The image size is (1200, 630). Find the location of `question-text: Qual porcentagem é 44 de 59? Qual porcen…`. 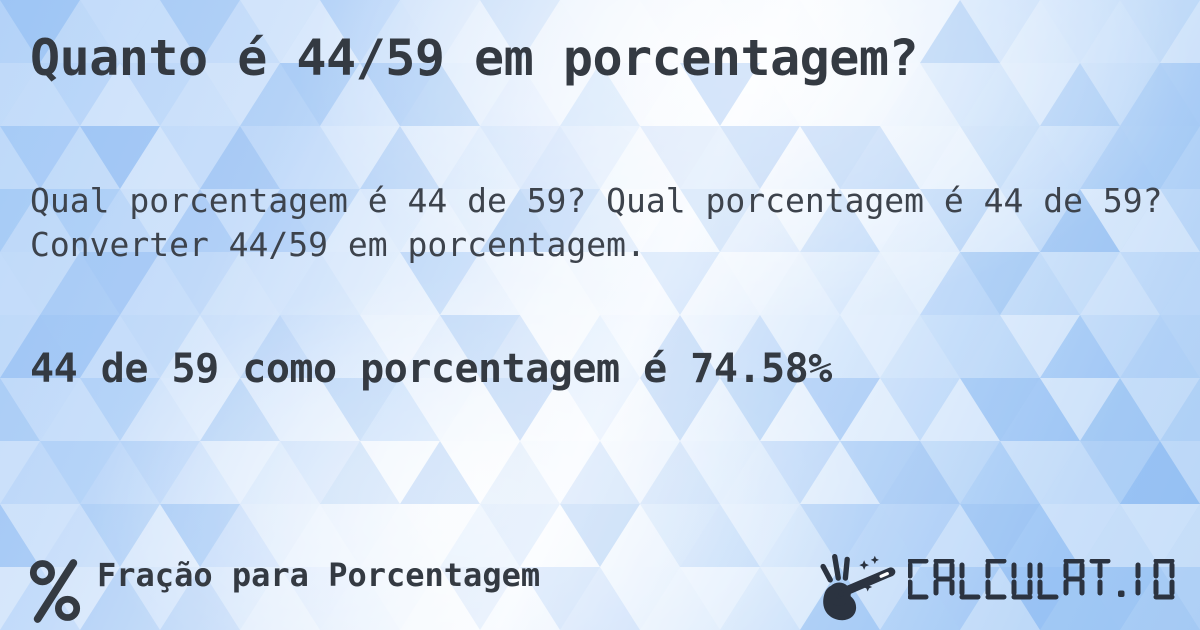

question-text: Qual porcentagem é 44 de 59? Qual porcen… is located at coordinates (596, 222).